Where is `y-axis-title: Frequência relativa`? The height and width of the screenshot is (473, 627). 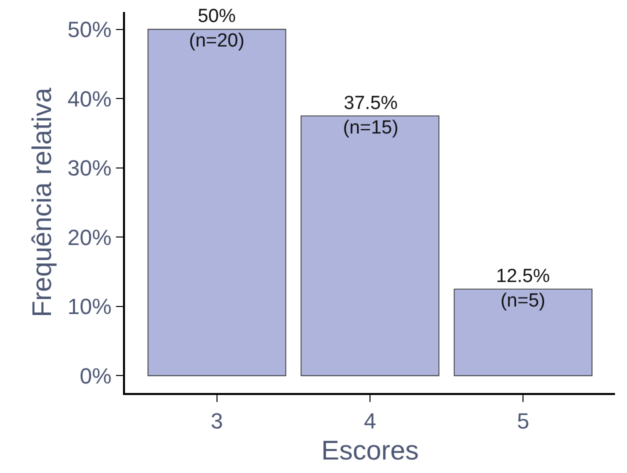
y-axis-title: Frequência relativa is located at coordinates (42, 202).